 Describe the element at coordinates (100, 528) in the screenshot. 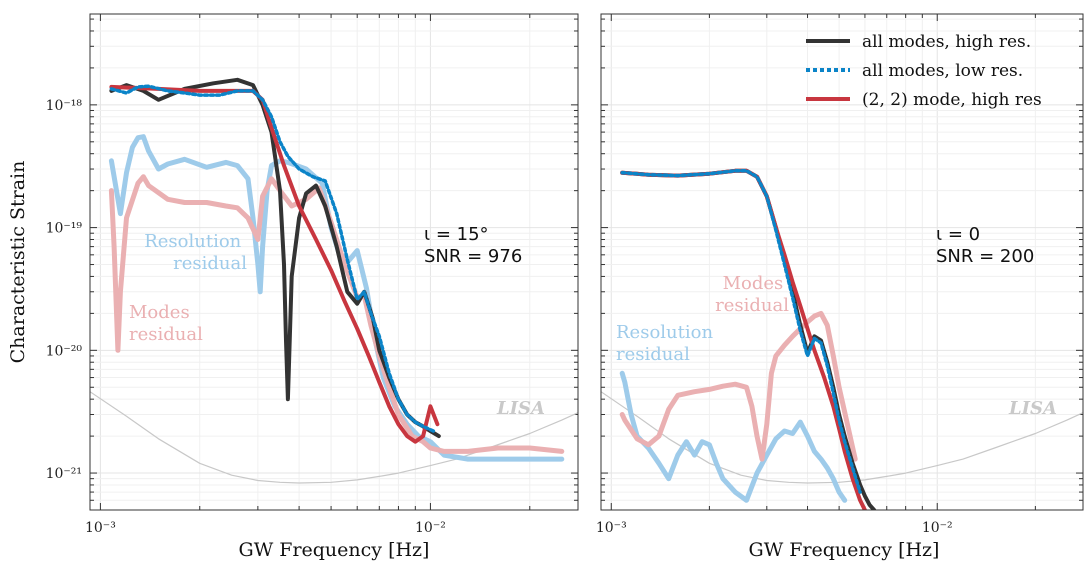

I see `left-x-tick-label: 10⁻³` at that location.